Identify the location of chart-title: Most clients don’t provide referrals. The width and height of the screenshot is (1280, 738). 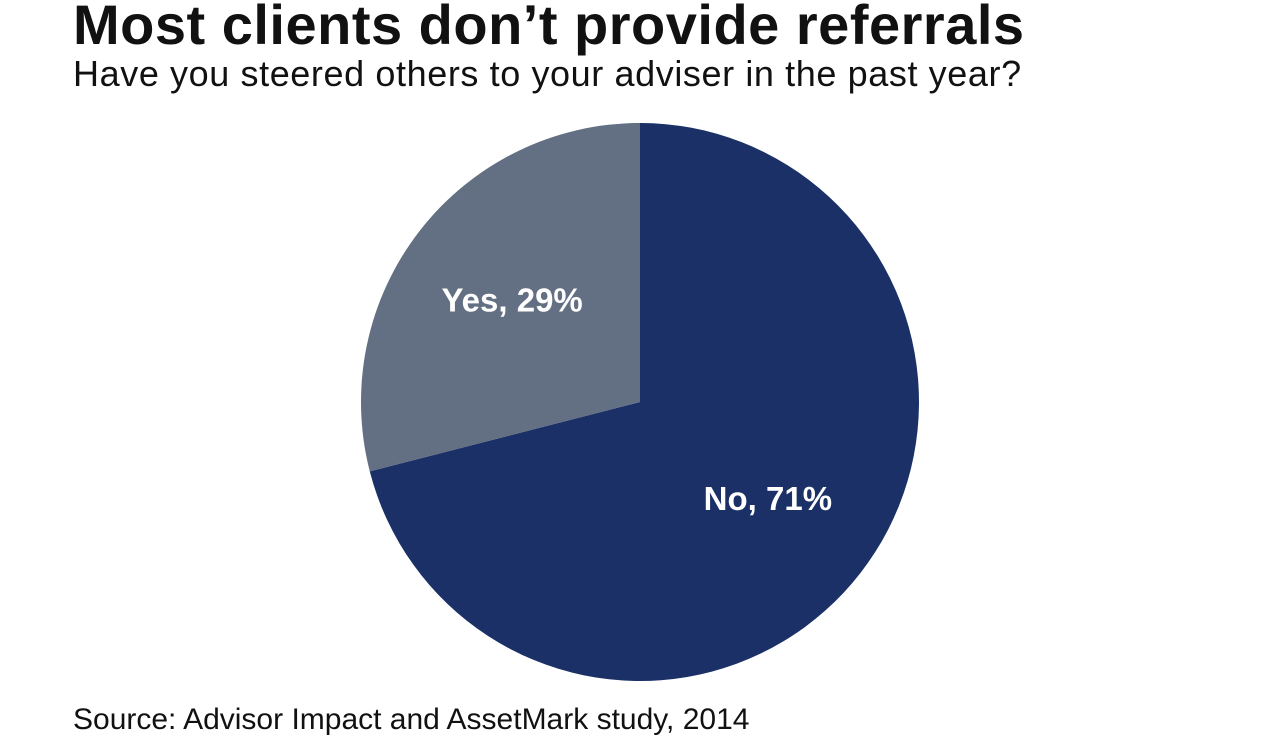
(549, 28).